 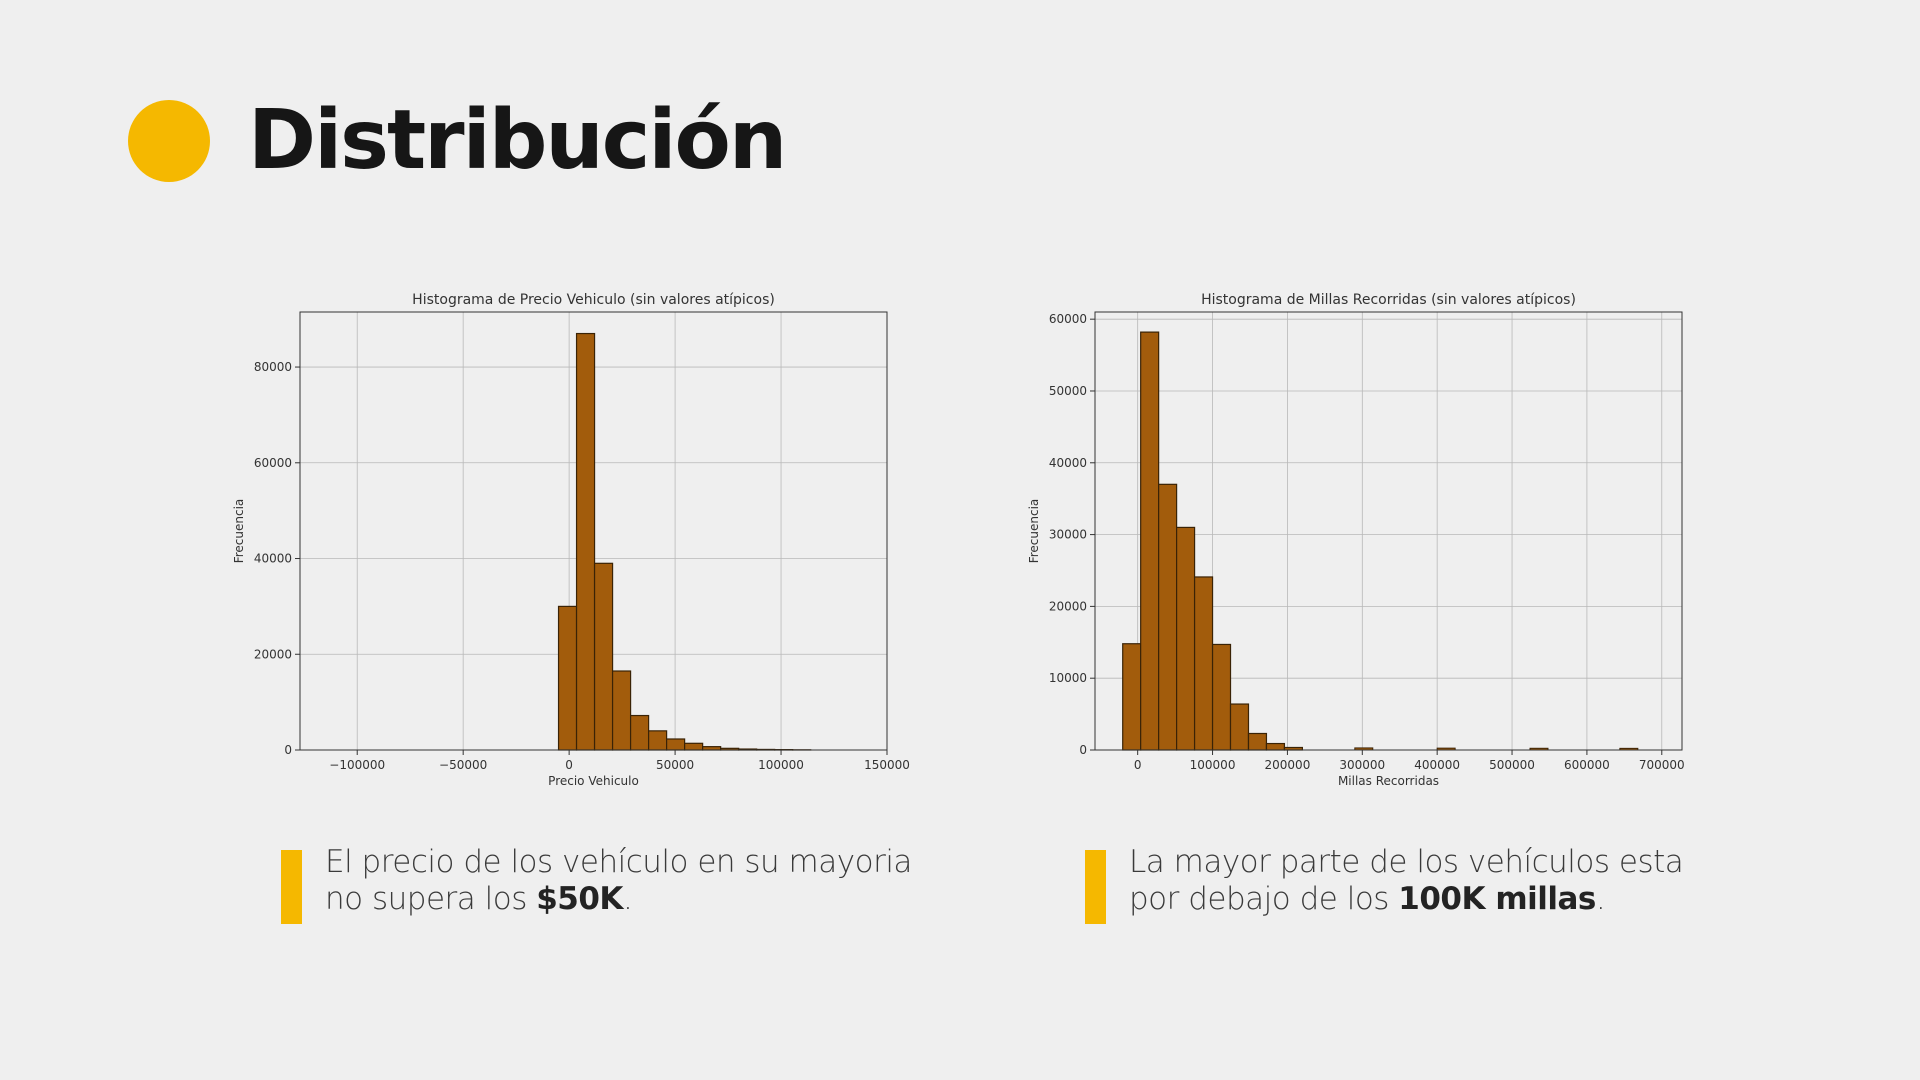 What do you see at coordinates (1512, 765) in the screenshot?
I see `x-tick-label: 500000` at bounding box center [1512, 765].